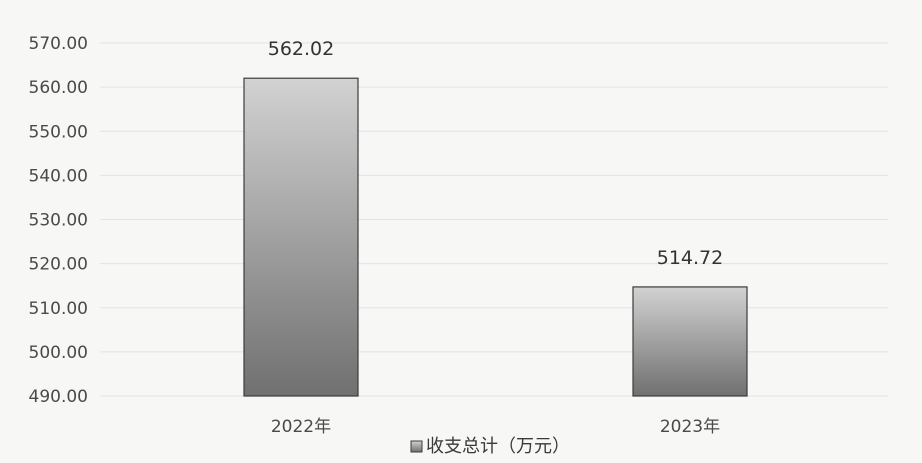  I want to click on y-tick-label: 530.00, so click(58, 221).